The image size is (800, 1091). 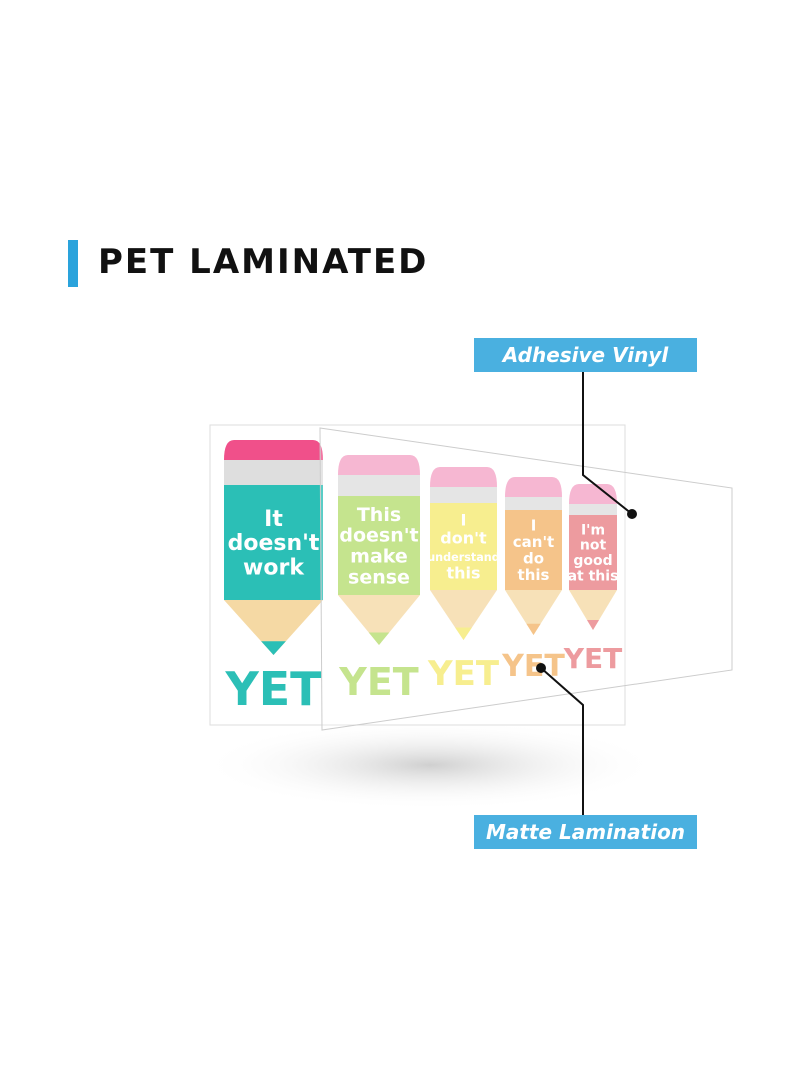 What do you see at coordinates (585, 355) in the screenshot?
I see `callout-adhesive-vinyl: Adhesive Vinyl` at bounding box center [585, 355].